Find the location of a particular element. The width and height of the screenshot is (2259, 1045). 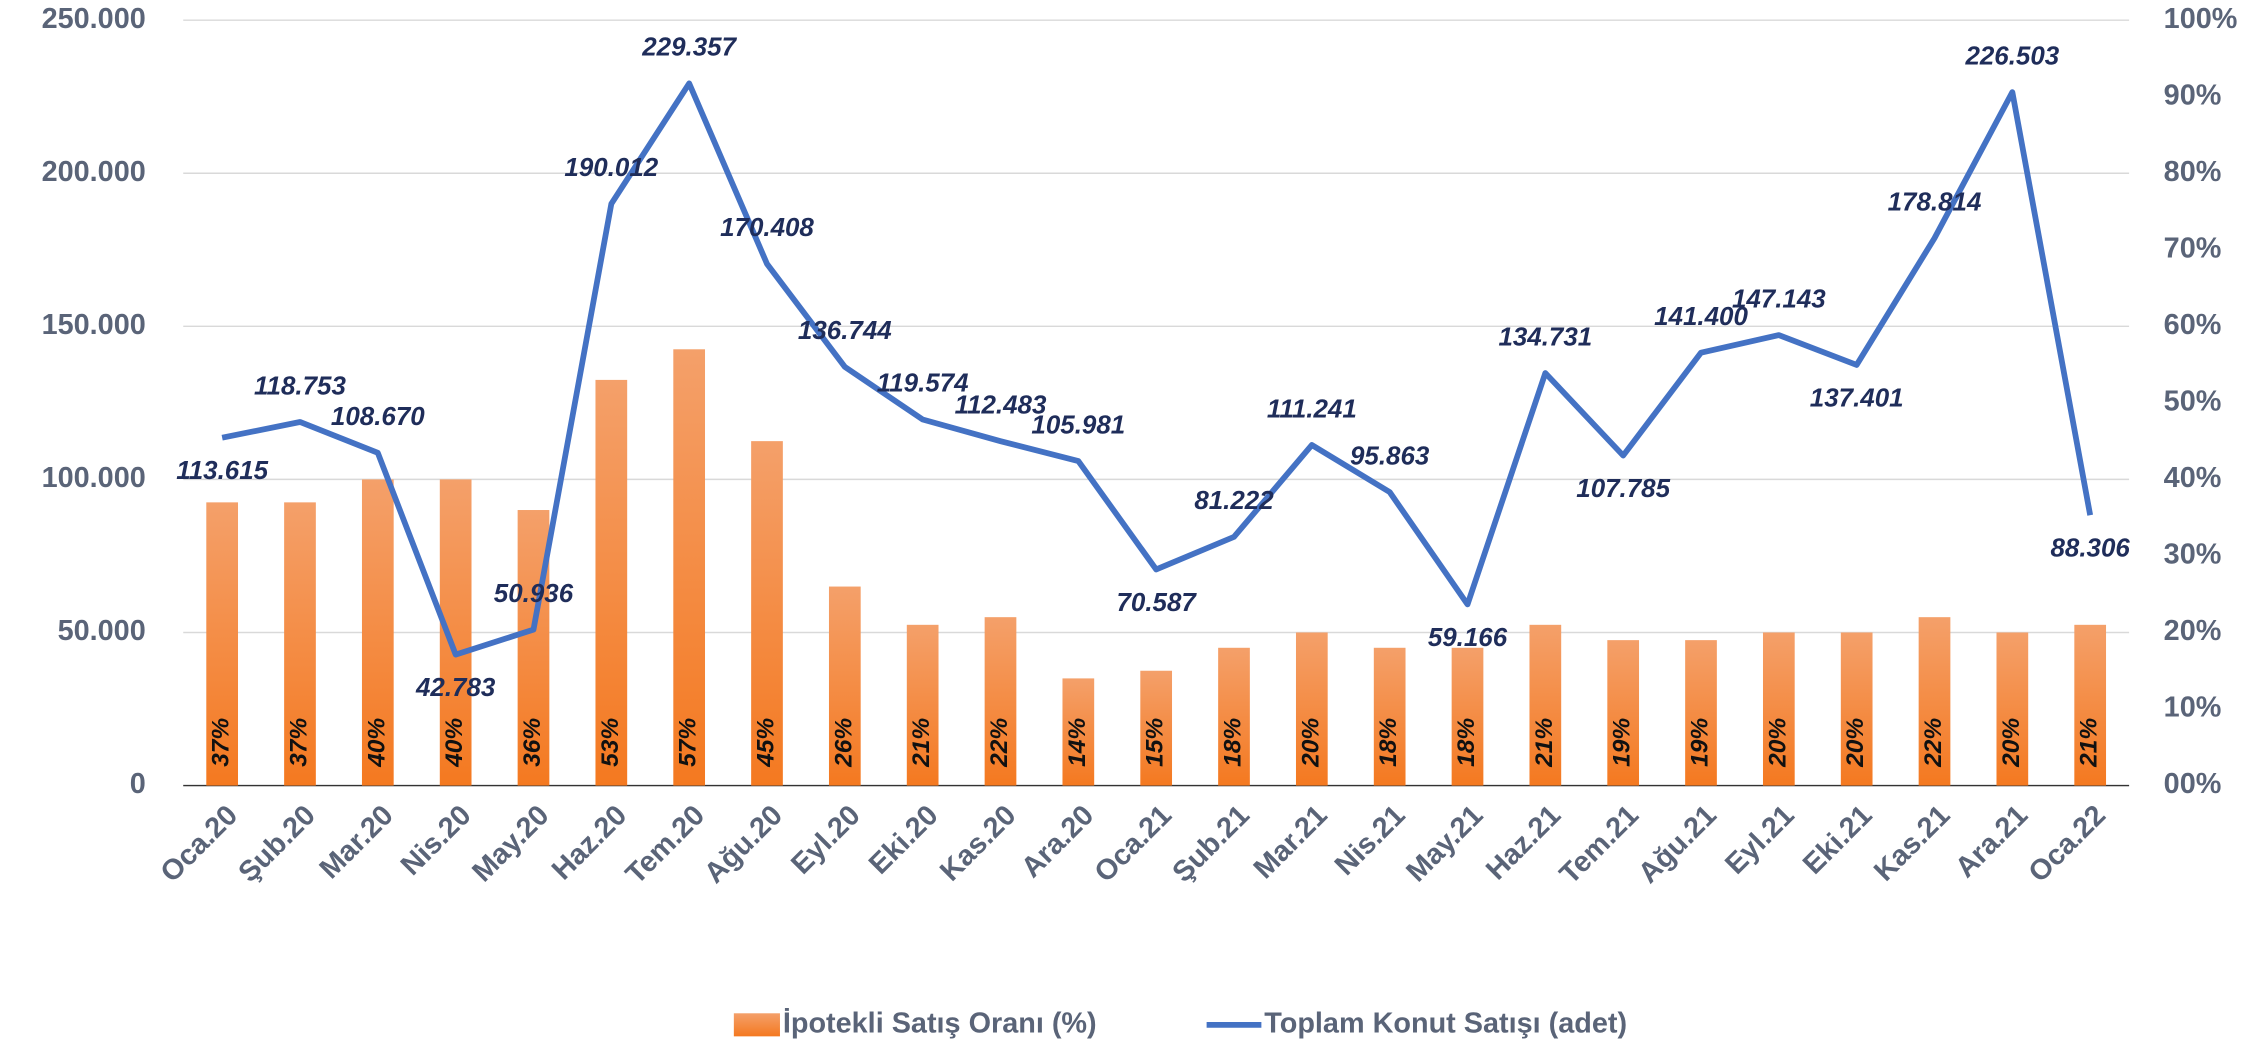

data-label: 108.670 is located at coordinates (378, 417).